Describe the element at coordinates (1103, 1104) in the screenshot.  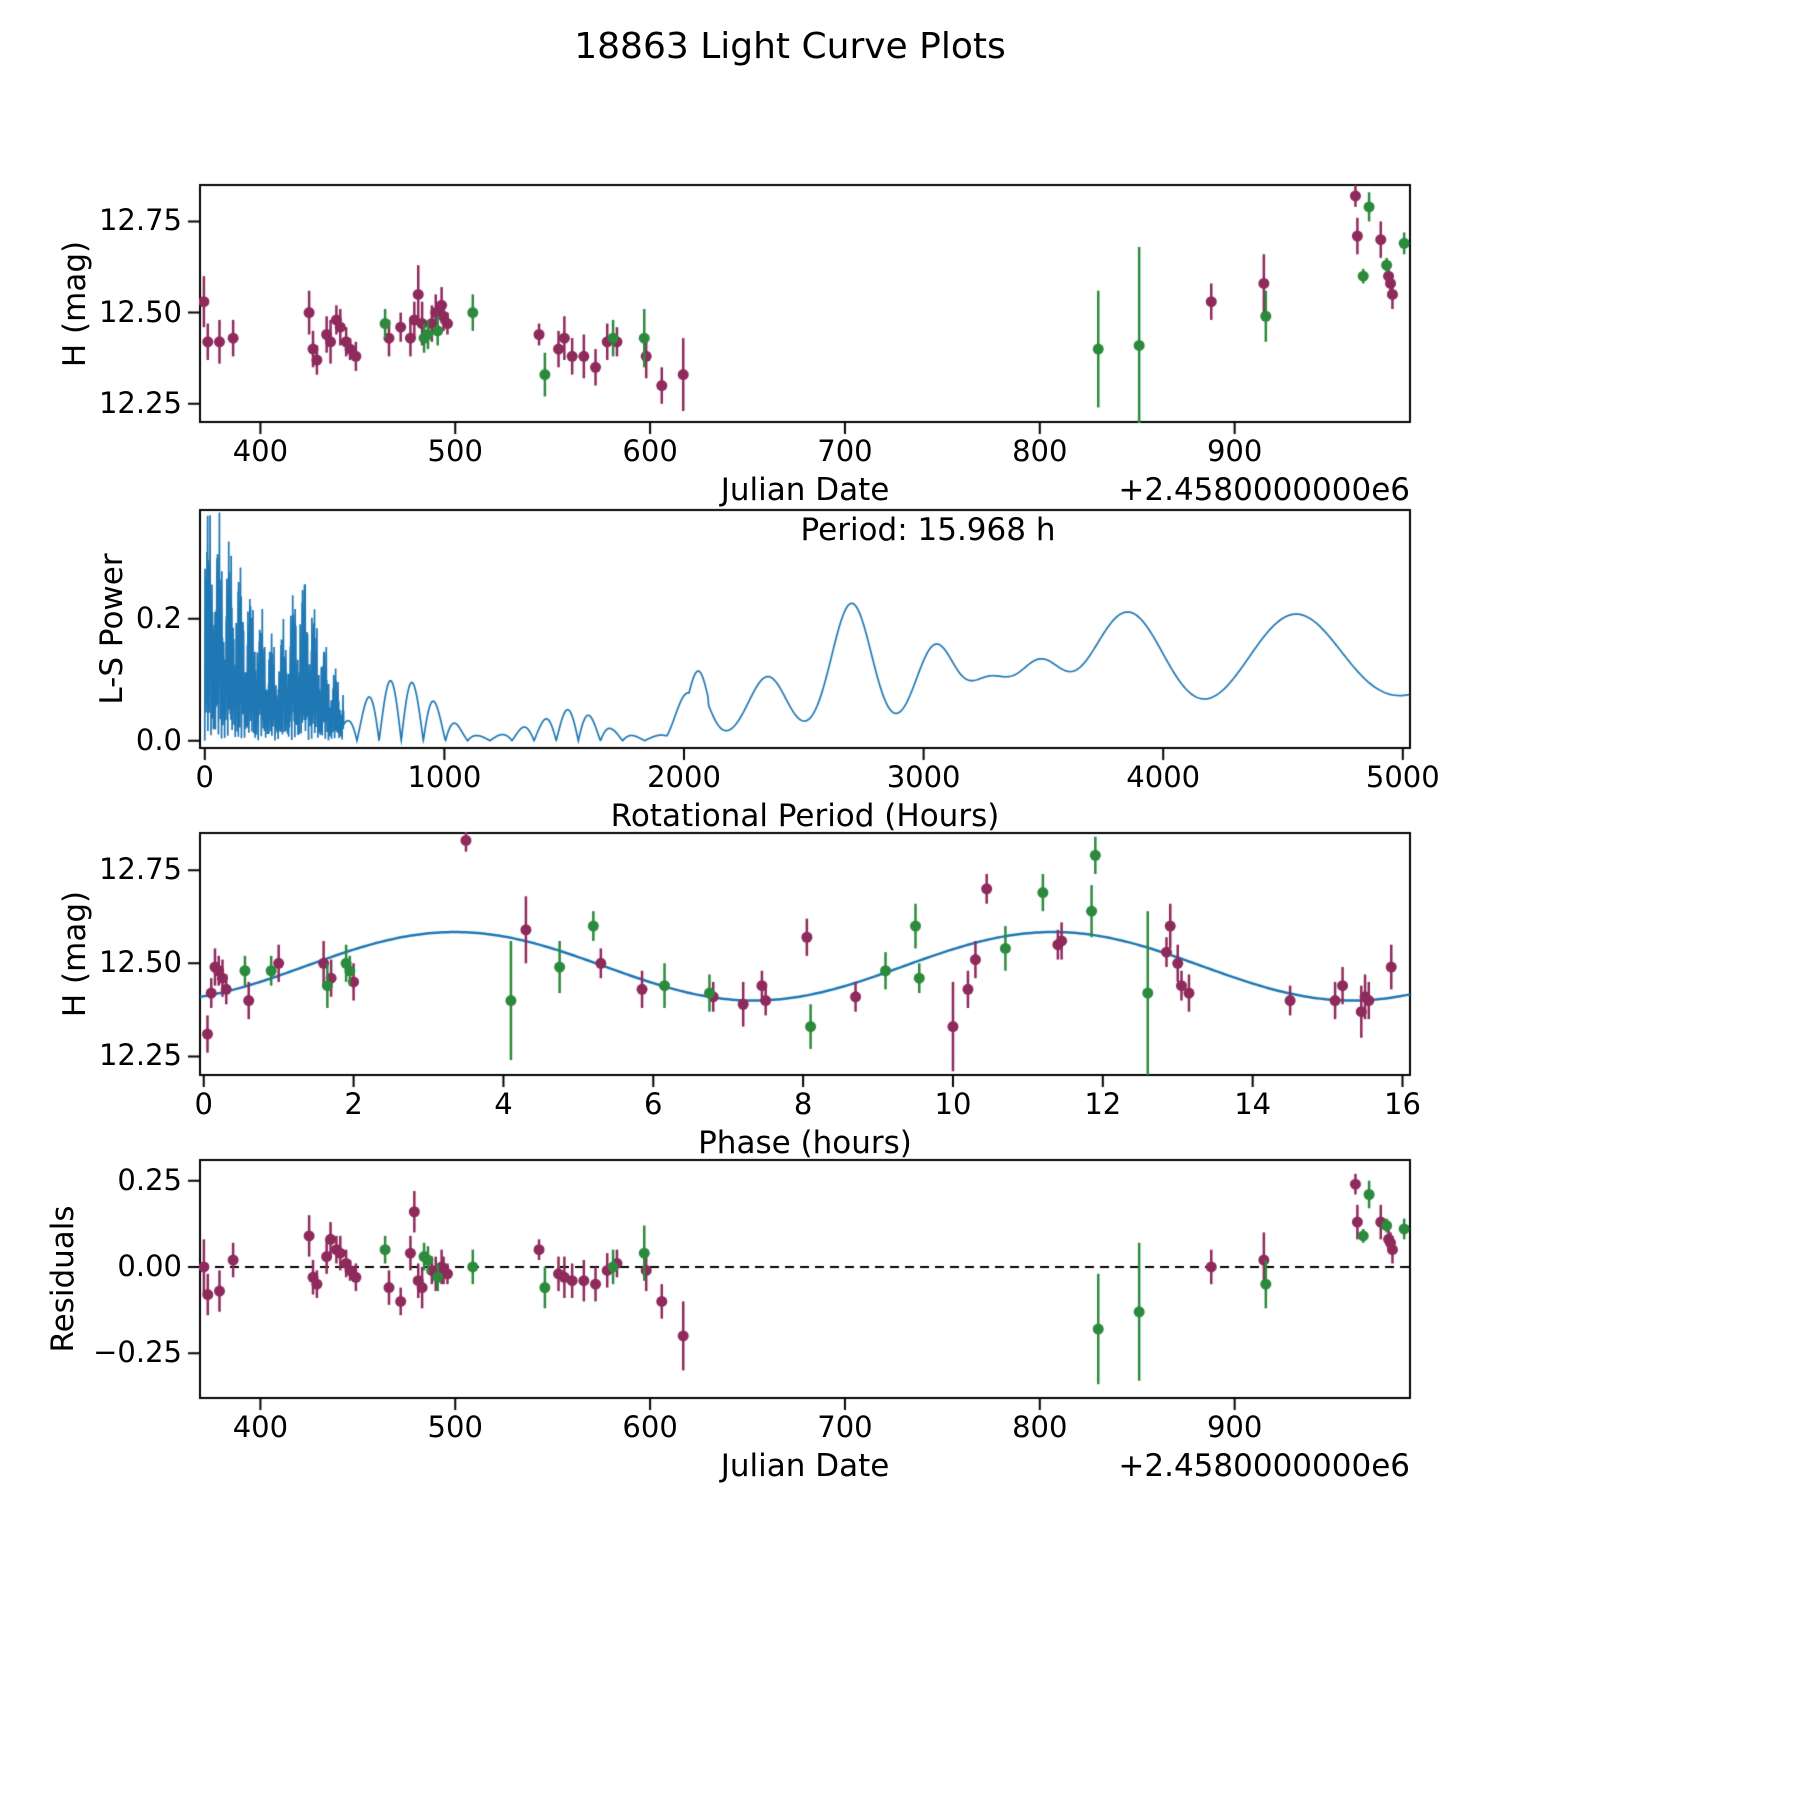
I see `tick-label: 12` at that location.